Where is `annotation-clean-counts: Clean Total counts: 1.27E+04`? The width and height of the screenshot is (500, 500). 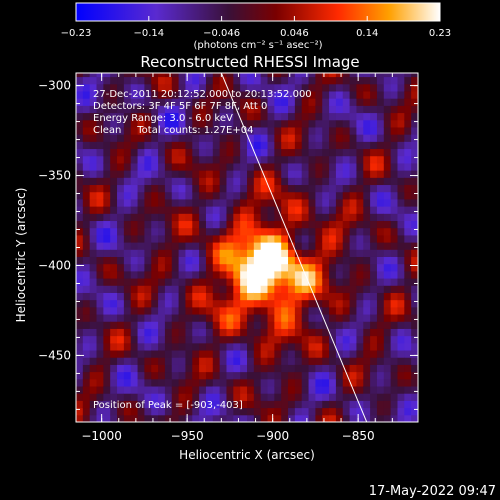 annotation-clean-counts: Clean Total counts: 1.27E+04 is located at coordinates (173, 130).